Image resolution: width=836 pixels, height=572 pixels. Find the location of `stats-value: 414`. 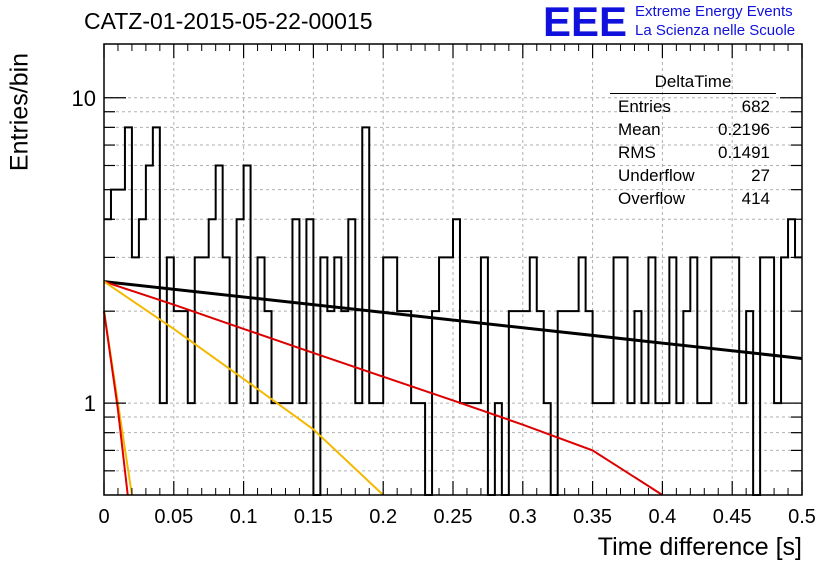

stats-value: 414 is located at coordinates (755, 198).